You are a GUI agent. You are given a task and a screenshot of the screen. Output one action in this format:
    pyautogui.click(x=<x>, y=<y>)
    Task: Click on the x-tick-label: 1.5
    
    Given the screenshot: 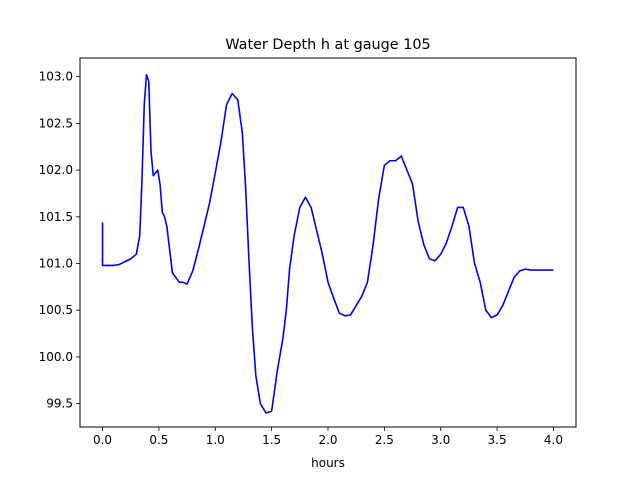 What is the action you would take?
    pyautogui.click(x=271, y=440)
    